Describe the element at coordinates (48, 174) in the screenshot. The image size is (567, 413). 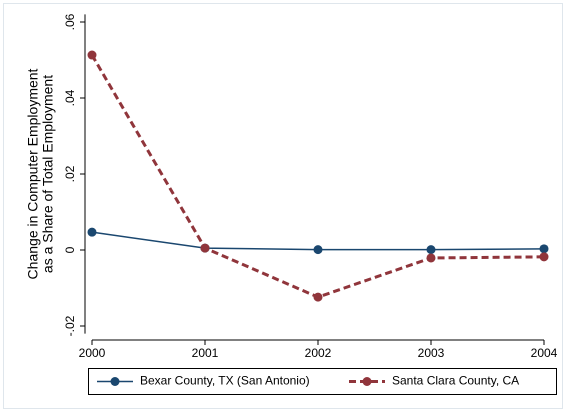
I see `y-axis-label: as a Share of Total Employment` at that location.